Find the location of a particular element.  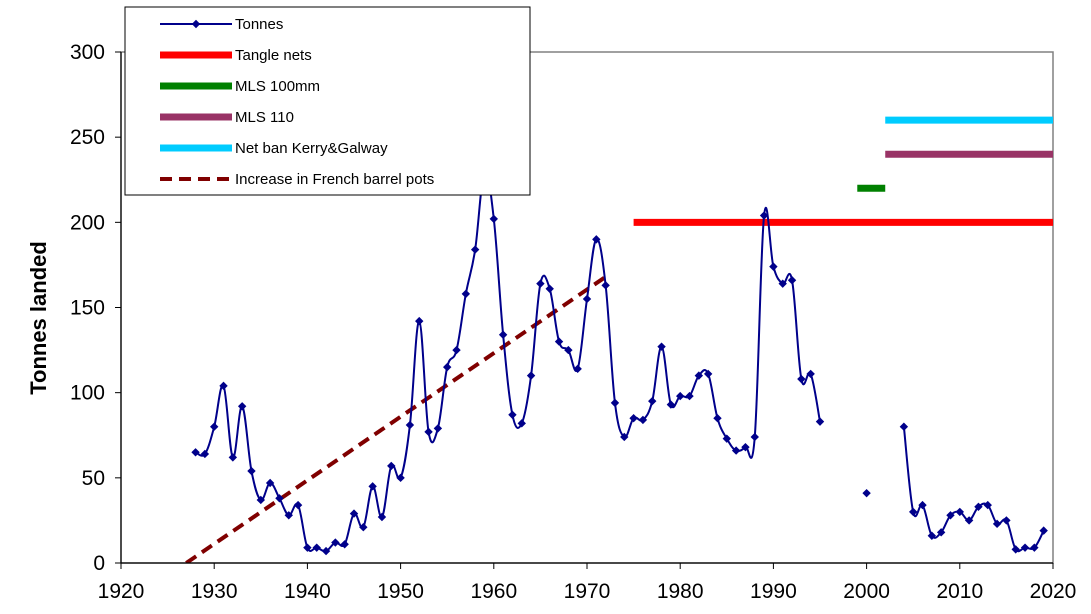

legend-label-mls-110: MLS 110 is located at coordinates (264, 117).